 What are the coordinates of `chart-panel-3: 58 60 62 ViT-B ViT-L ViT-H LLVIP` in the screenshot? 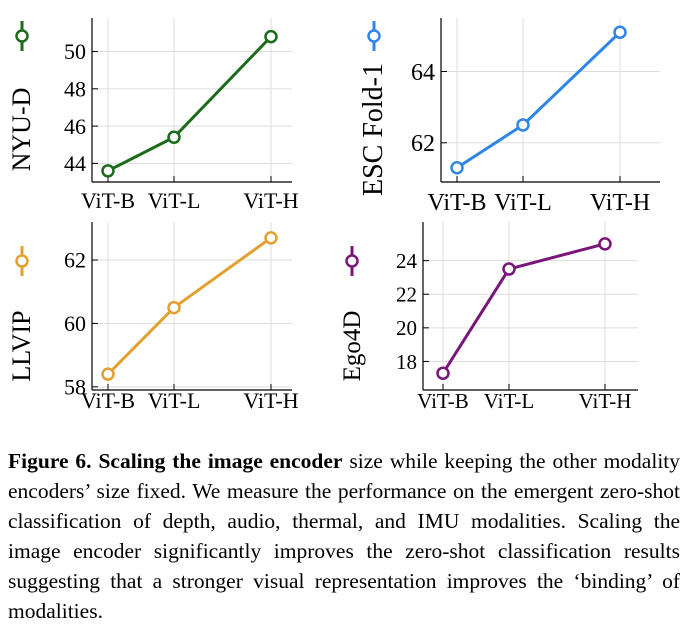 It's located at (153, 317).